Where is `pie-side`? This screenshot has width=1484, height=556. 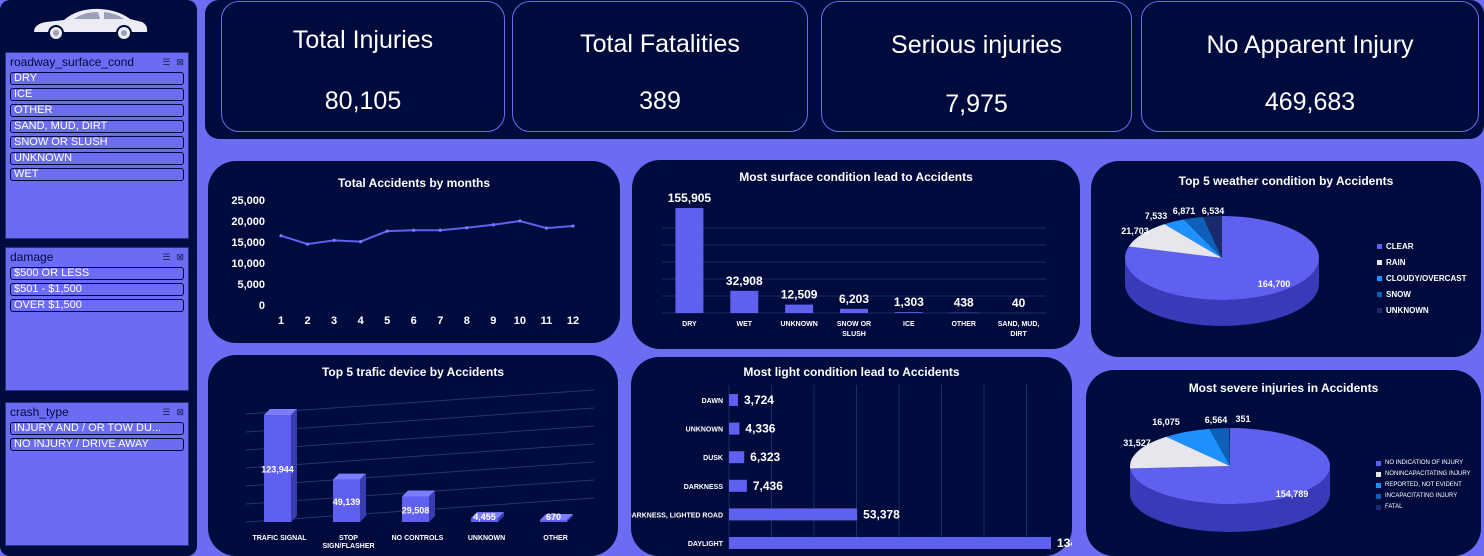
pie-side is located at coordinates (1222, 292).